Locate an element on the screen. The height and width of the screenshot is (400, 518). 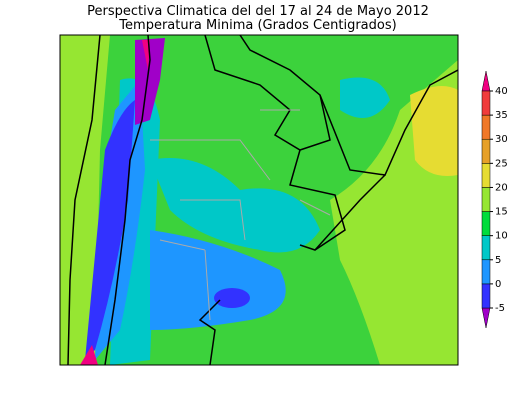
colorbar-tick-label: 15 is located at coordinates (501, 212).